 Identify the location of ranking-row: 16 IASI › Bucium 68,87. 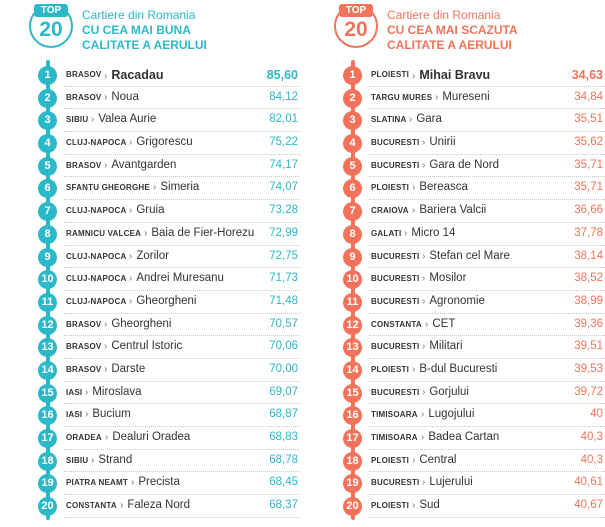
(150, 415).